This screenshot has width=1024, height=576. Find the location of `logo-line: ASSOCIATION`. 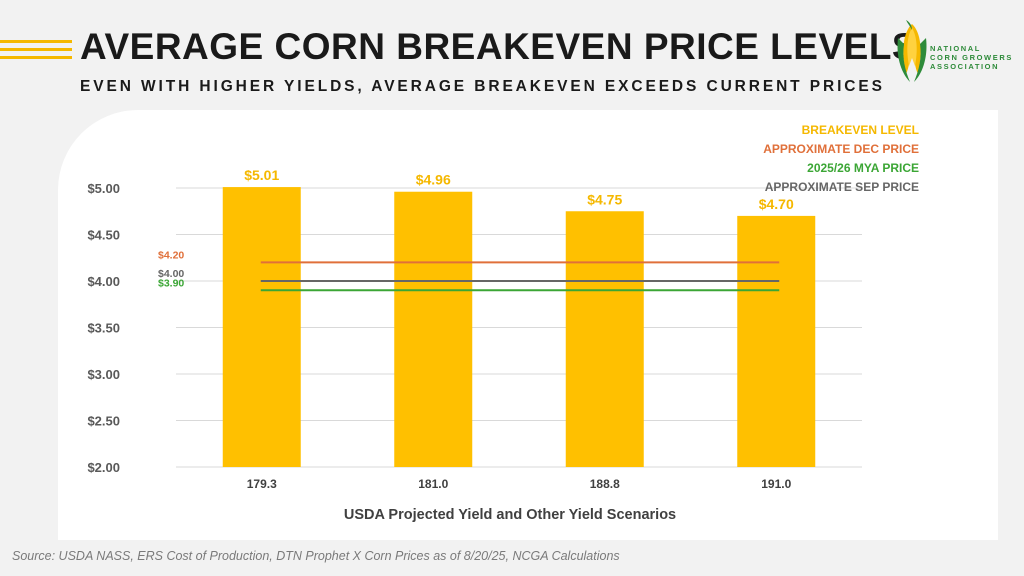

logo-line: ASSOCIATION is located at coordinates (965, 66).